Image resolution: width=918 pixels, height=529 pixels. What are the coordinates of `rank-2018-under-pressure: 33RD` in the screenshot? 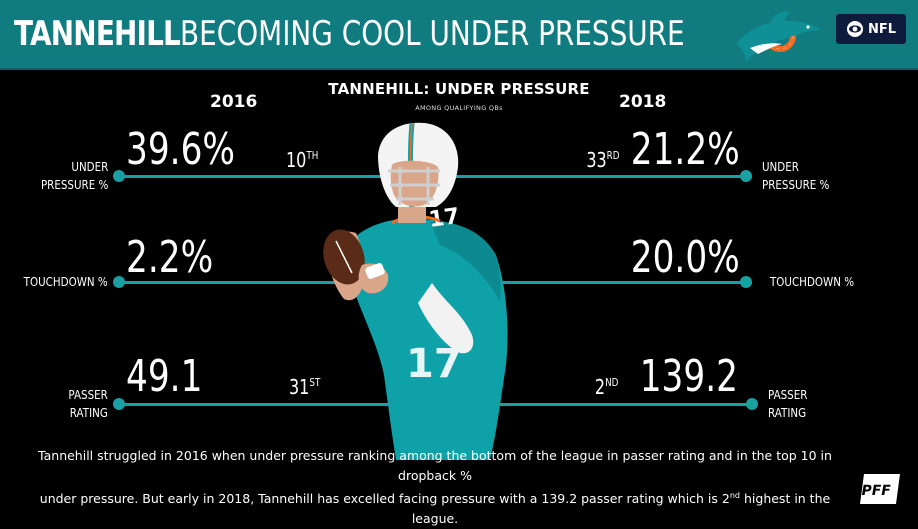 It's located at (603, 160).